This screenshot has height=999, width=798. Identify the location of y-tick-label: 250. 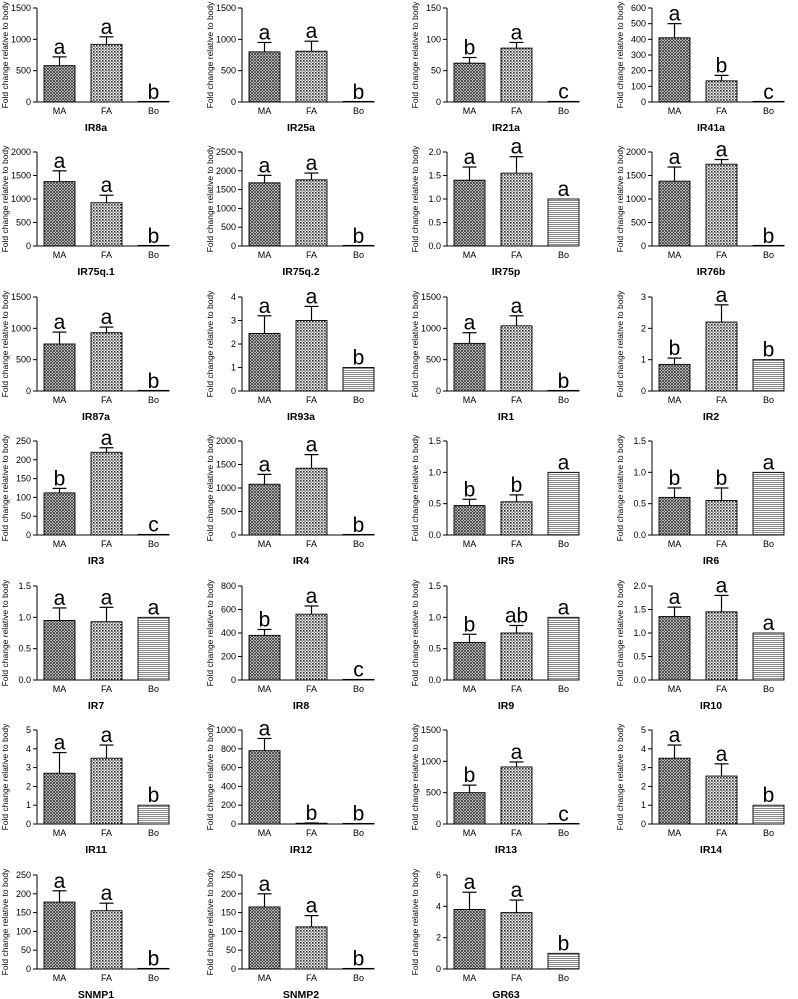
(228, 875).